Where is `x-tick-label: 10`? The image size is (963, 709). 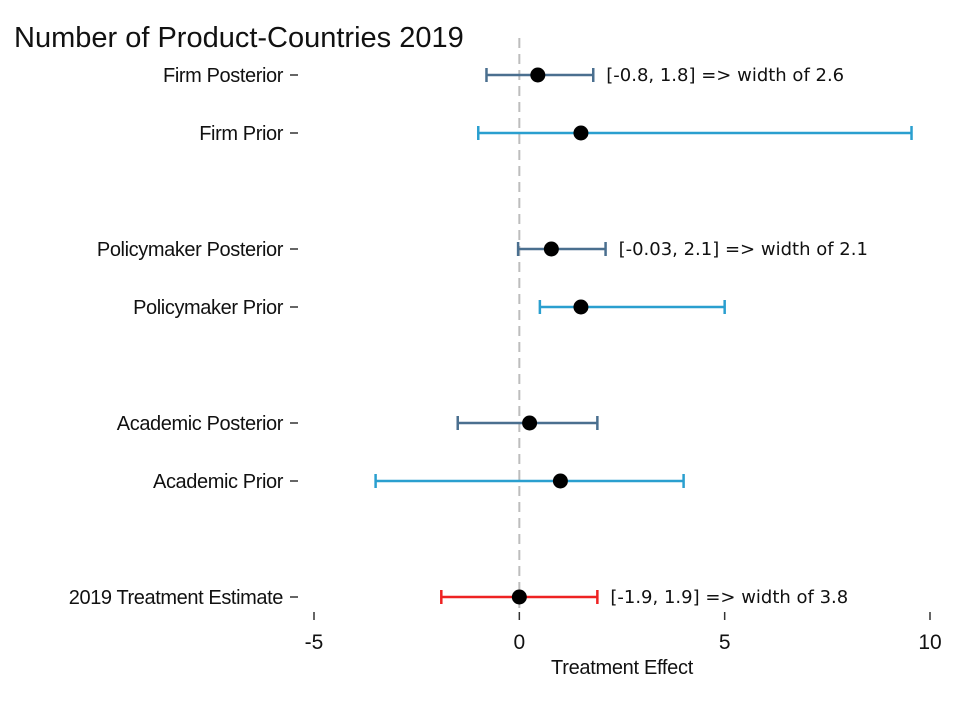 x-tick-label: 10 is located at coordinates (929, 642).